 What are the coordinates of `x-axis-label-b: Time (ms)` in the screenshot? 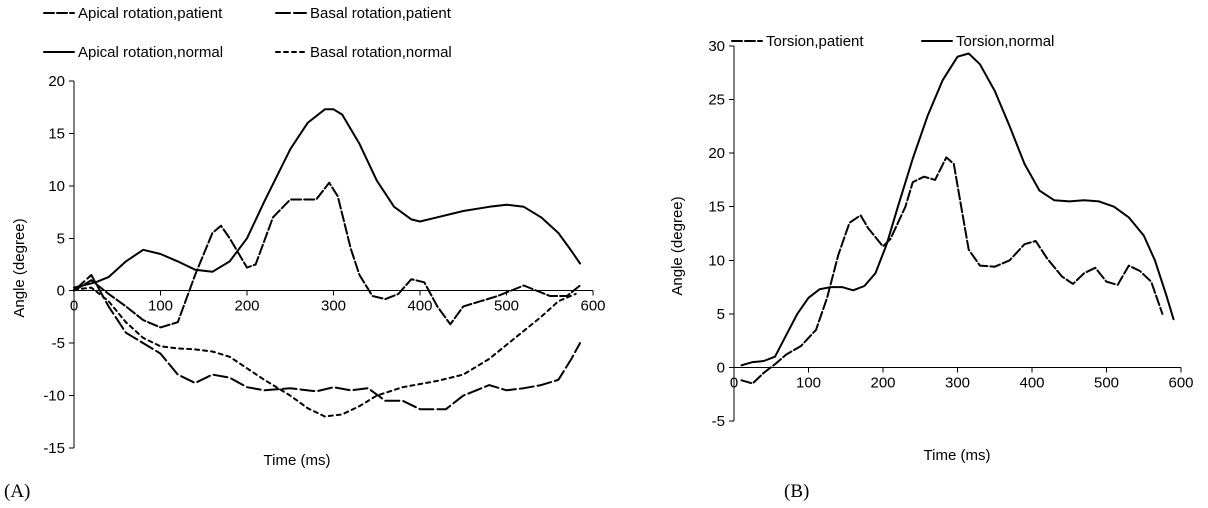 It's located at (957, 455).